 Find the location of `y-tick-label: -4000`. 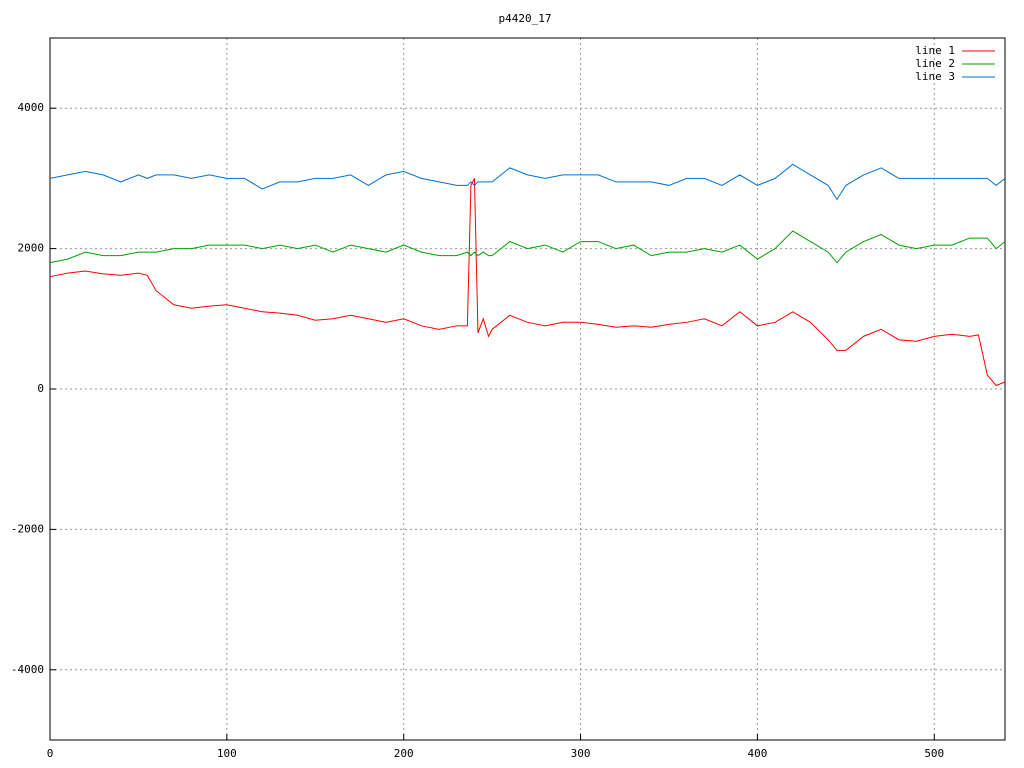

y-tick-label: -4000 is located at coordinates (27, 669).